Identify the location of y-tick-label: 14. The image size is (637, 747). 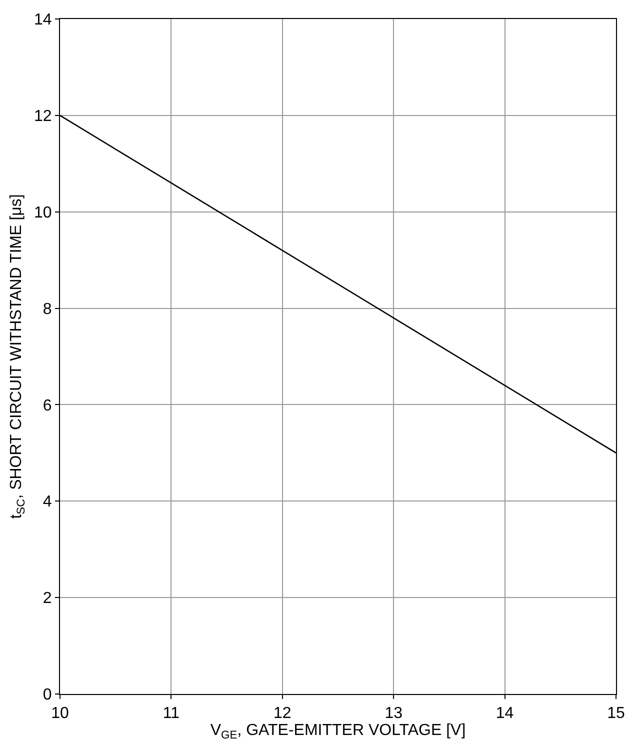
(43, 20).